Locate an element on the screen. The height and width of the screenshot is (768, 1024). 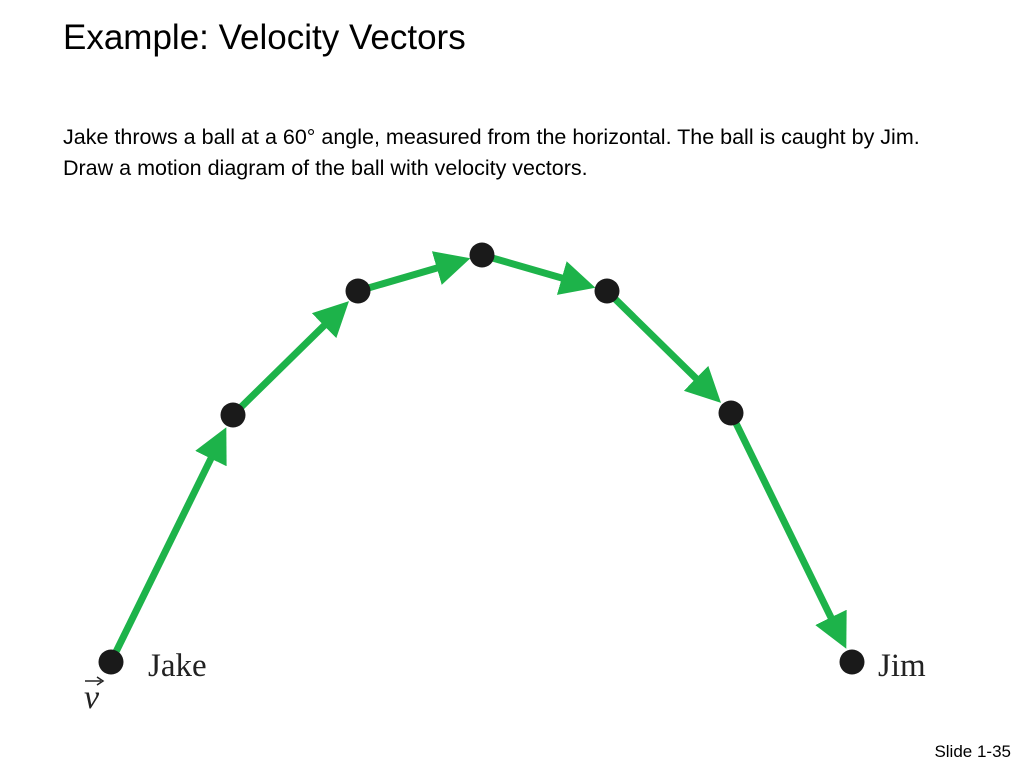
velocity-symbol-letter: v is located at coordinates (92, 697).